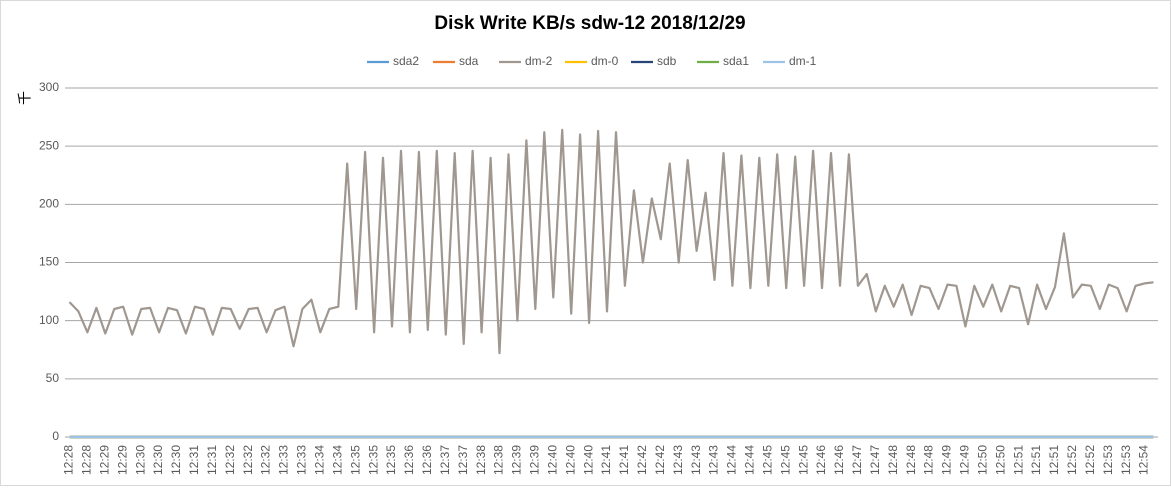 The height and width of the screenshot is (491, 1171). I want to click on legend-label: sda2, so click(406, 61).